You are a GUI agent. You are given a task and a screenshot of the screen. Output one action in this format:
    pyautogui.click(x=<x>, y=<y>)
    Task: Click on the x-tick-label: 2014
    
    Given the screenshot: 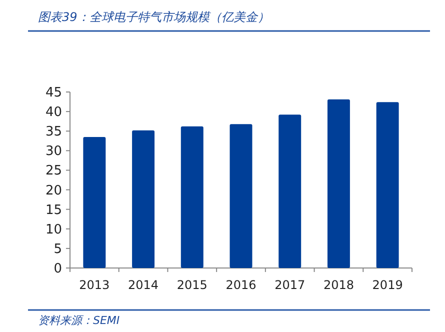 What is the action you would take?
    pyautogui.click(x=143, y=285)
    